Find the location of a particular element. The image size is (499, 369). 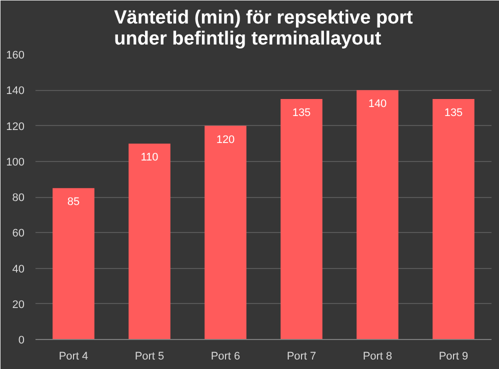

data-label: 140 is located at coordinates (377, 104).